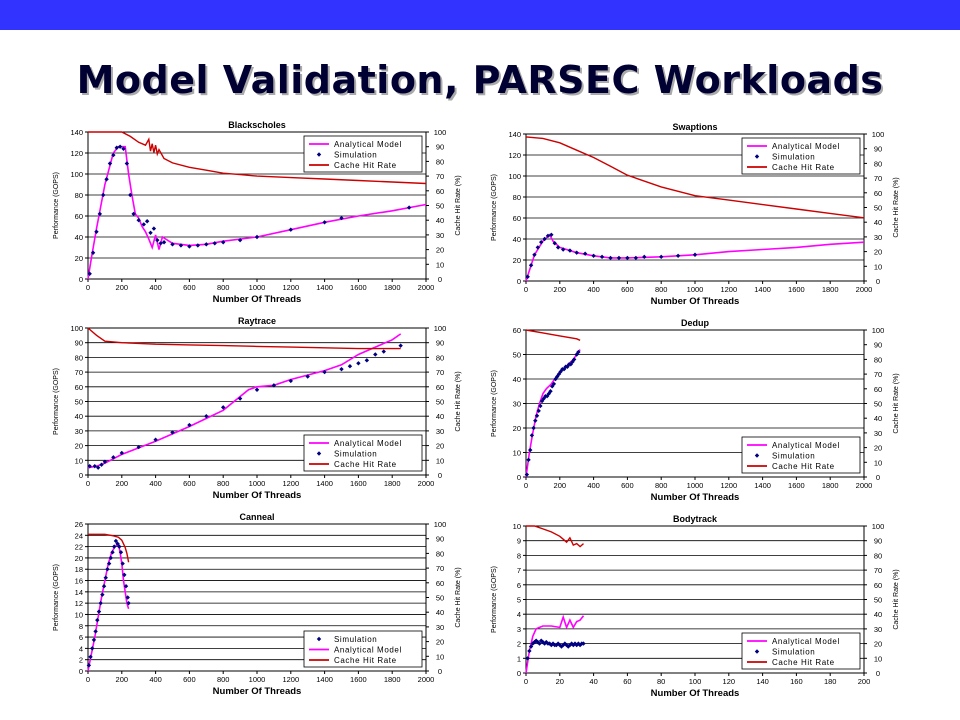 The image size is (960, 720). I want to click on y-tick-label: 120, so click(76, 153).